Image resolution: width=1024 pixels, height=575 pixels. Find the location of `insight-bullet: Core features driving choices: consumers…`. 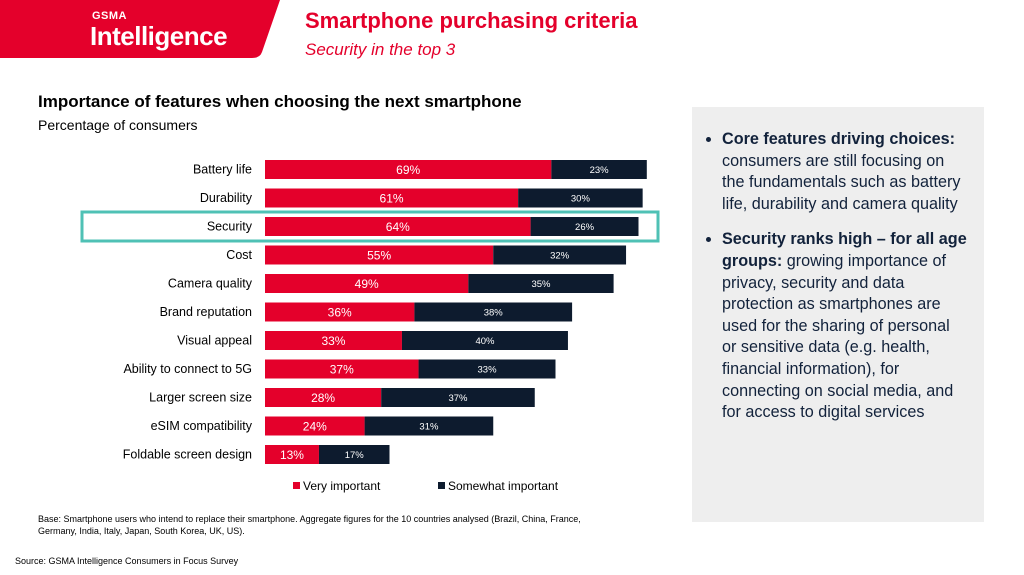

insight-bullet: Core features driving choices: consumers… is located at coordinates (845, 172).